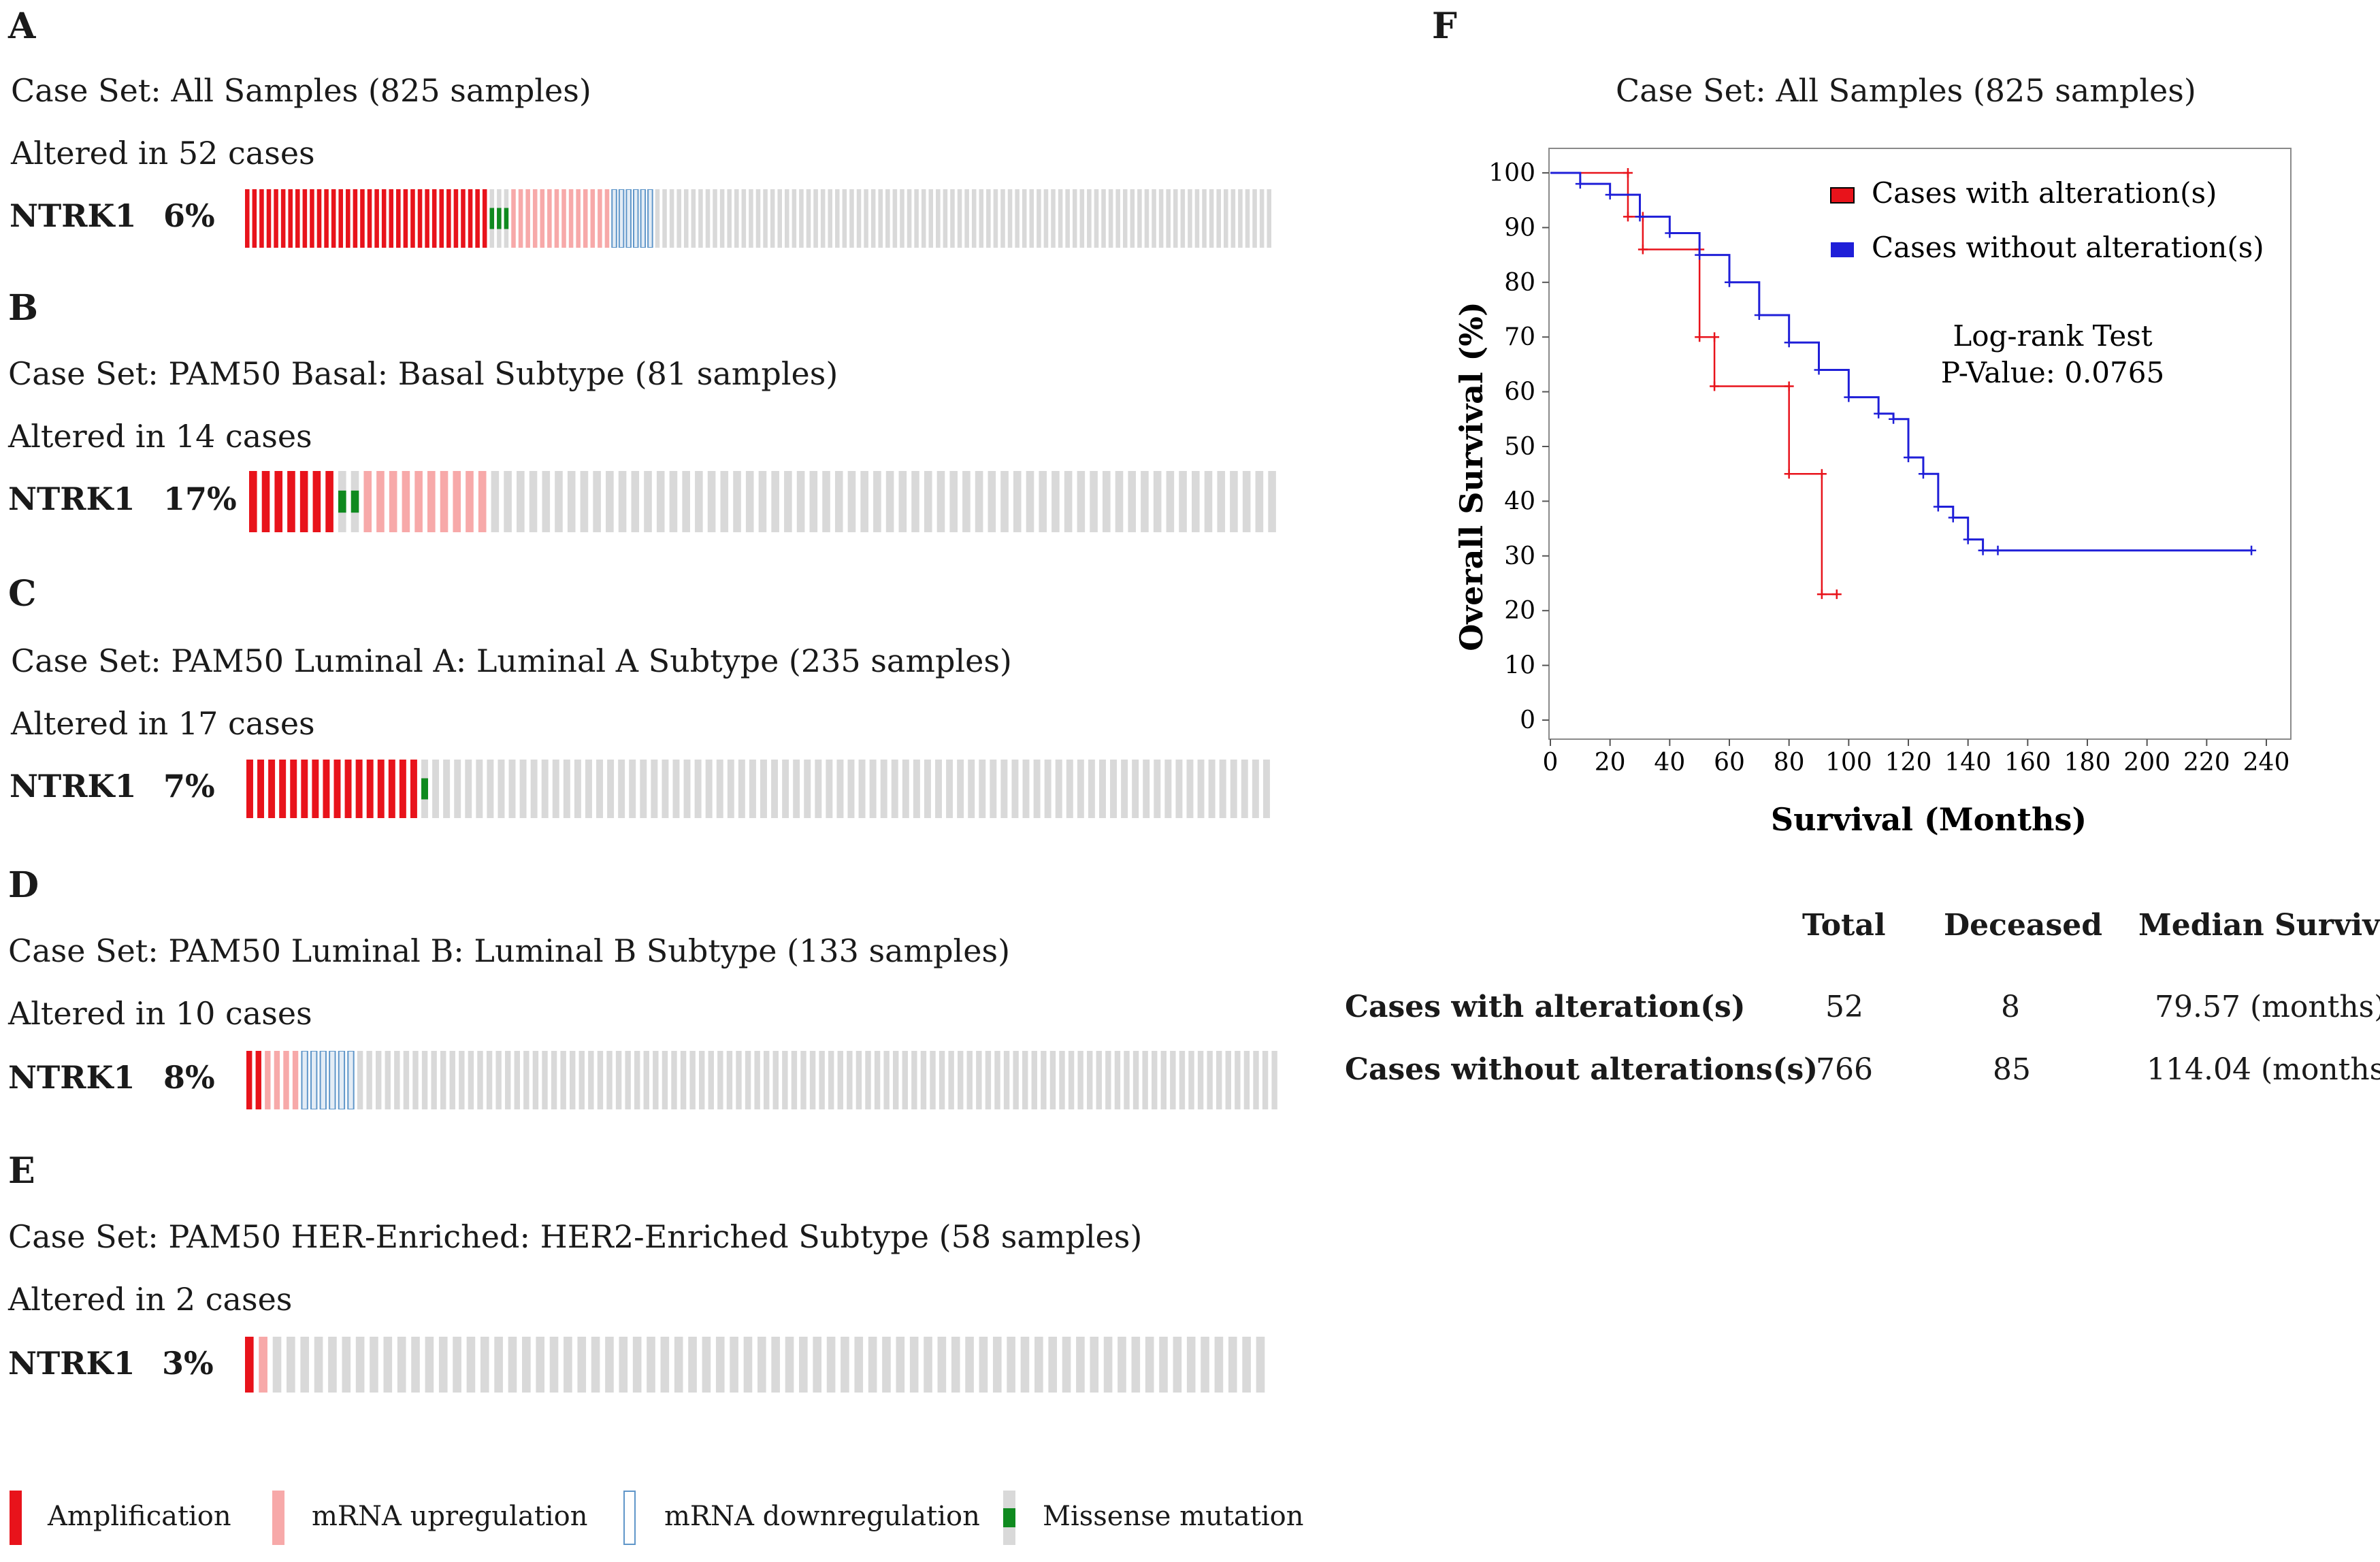  Describe the element at coordinates (342, 501) in the screenshot. I see `missense-marker` at that location.